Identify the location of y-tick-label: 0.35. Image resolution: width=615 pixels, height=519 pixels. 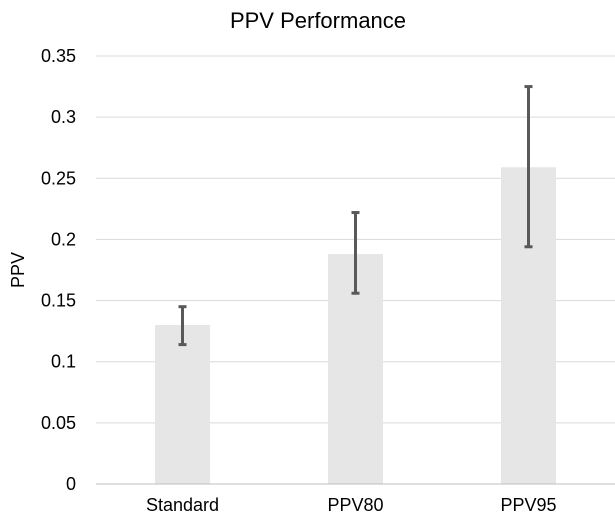
(58, 56).